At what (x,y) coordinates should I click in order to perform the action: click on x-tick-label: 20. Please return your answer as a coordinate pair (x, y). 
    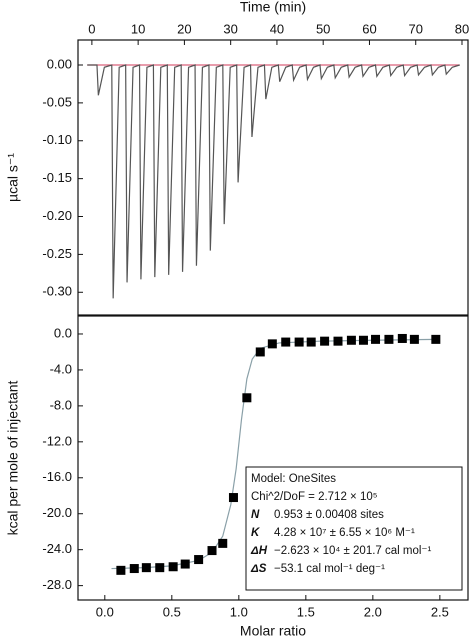
    Looking at the image, I should click on (184, 28).